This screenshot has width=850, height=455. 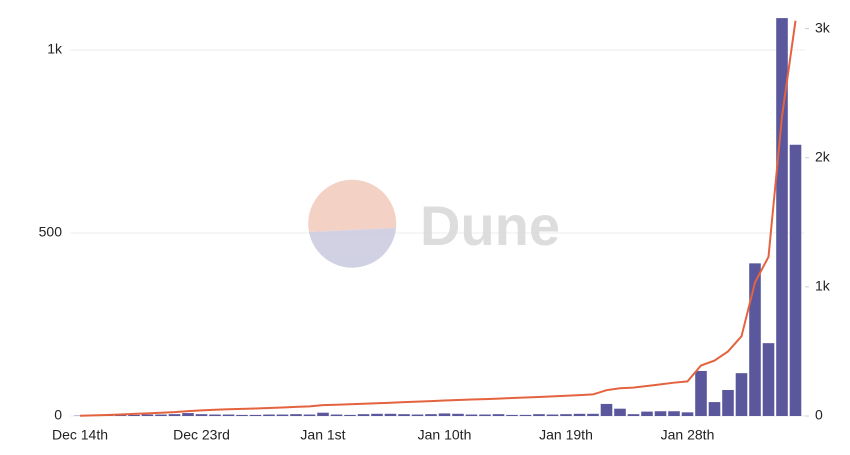 What do you see at coordinates (80, 435) in the screenshot?
I see `x-tick-label: Dec 14th` at bounding box center [80, 435].